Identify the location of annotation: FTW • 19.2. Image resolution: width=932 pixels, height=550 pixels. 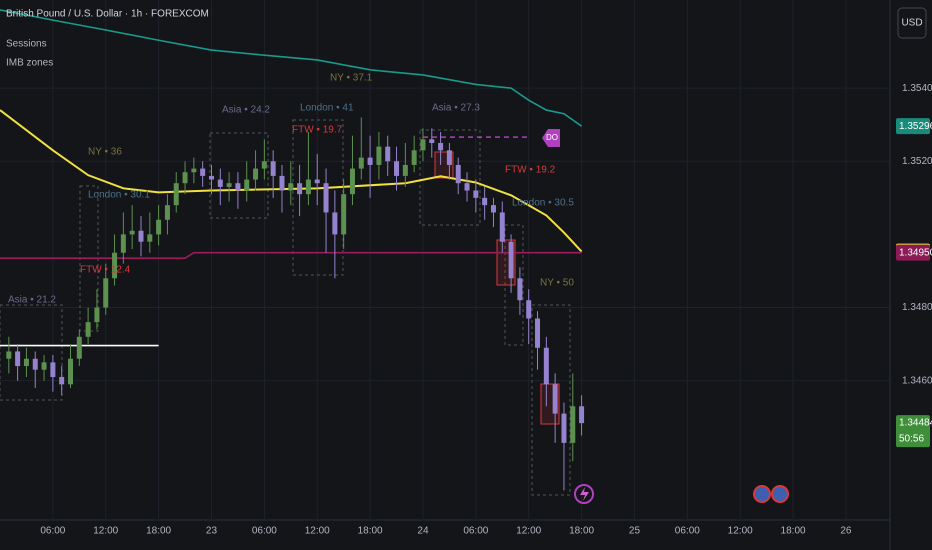
(530, 170).